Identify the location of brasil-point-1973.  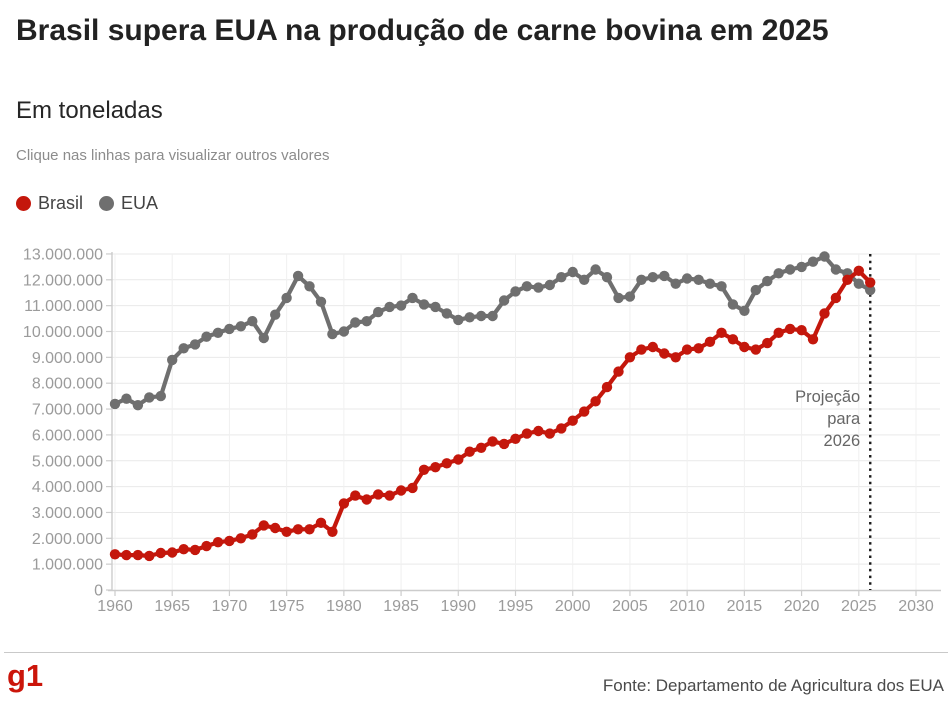
(263, 525).